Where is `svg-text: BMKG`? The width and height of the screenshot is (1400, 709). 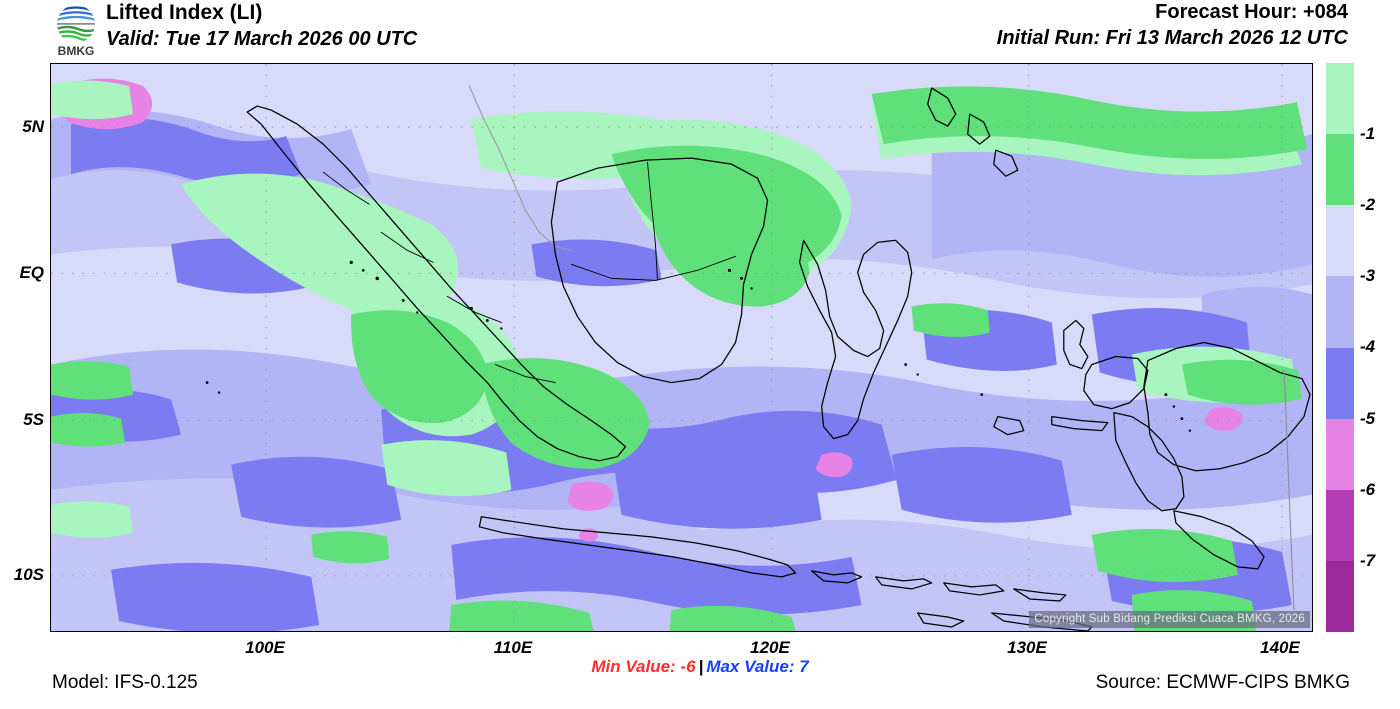 svg-text: BMKG is located at coordinates (76, 51).